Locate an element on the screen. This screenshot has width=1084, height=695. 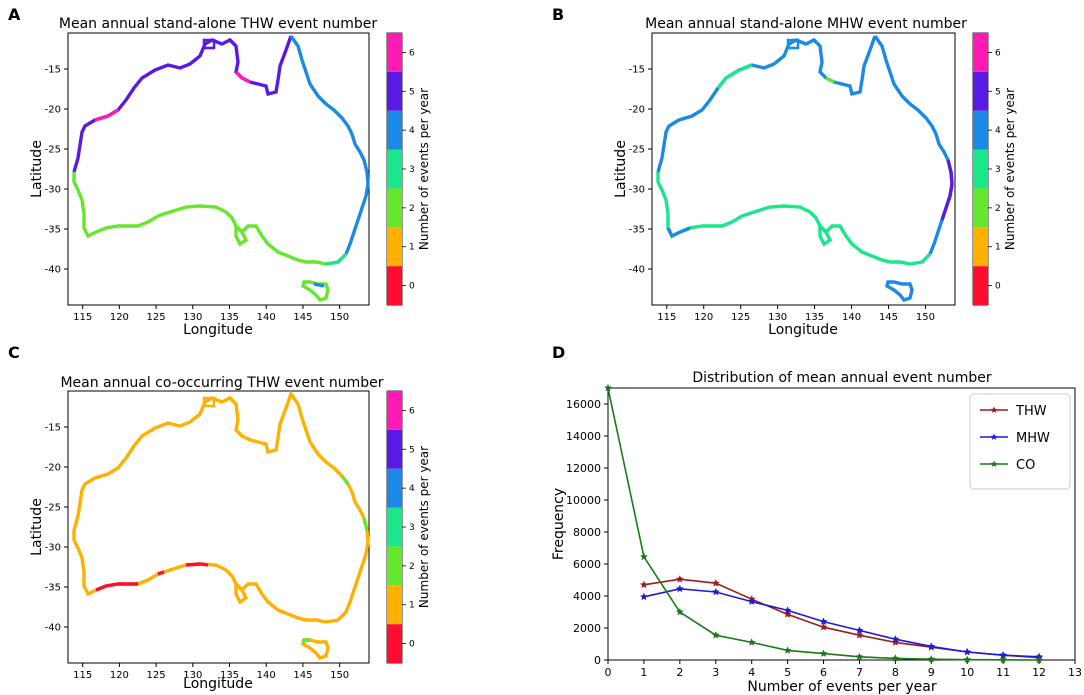
map-b-xlabel: Longitude is located at coordinates (803, 330).